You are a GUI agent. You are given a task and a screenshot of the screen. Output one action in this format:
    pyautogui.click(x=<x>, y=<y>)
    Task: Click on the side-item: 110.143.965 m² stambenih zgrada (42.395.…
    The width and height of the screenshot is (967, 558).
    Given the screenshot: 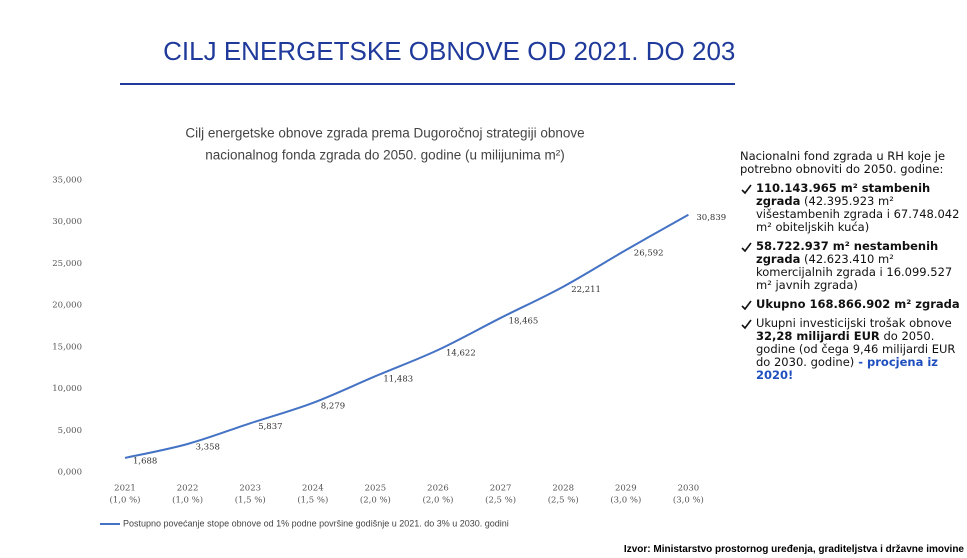 What is the action you would take?
    pyautogui.click(x=851, y=208)
    